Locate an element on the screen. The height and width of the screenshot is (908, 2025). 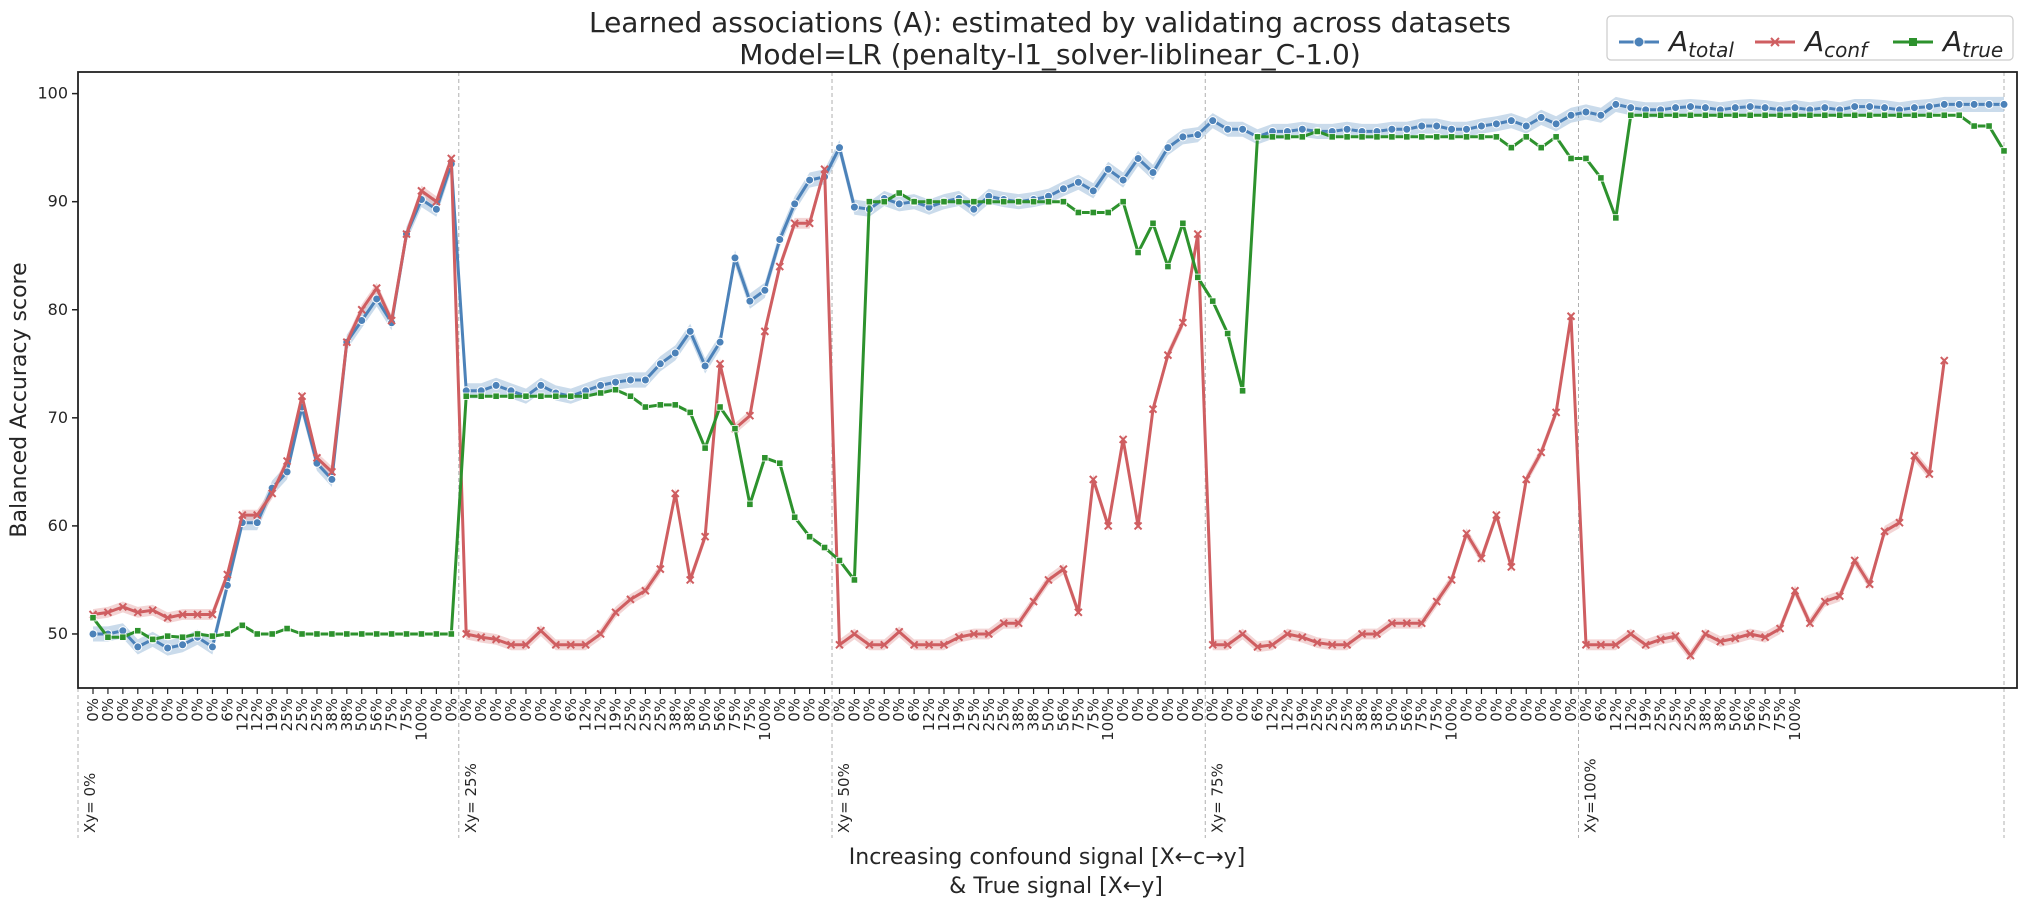
x-axis-label-line2: & True signal [X←y] is located at coordinates (1056, 886).